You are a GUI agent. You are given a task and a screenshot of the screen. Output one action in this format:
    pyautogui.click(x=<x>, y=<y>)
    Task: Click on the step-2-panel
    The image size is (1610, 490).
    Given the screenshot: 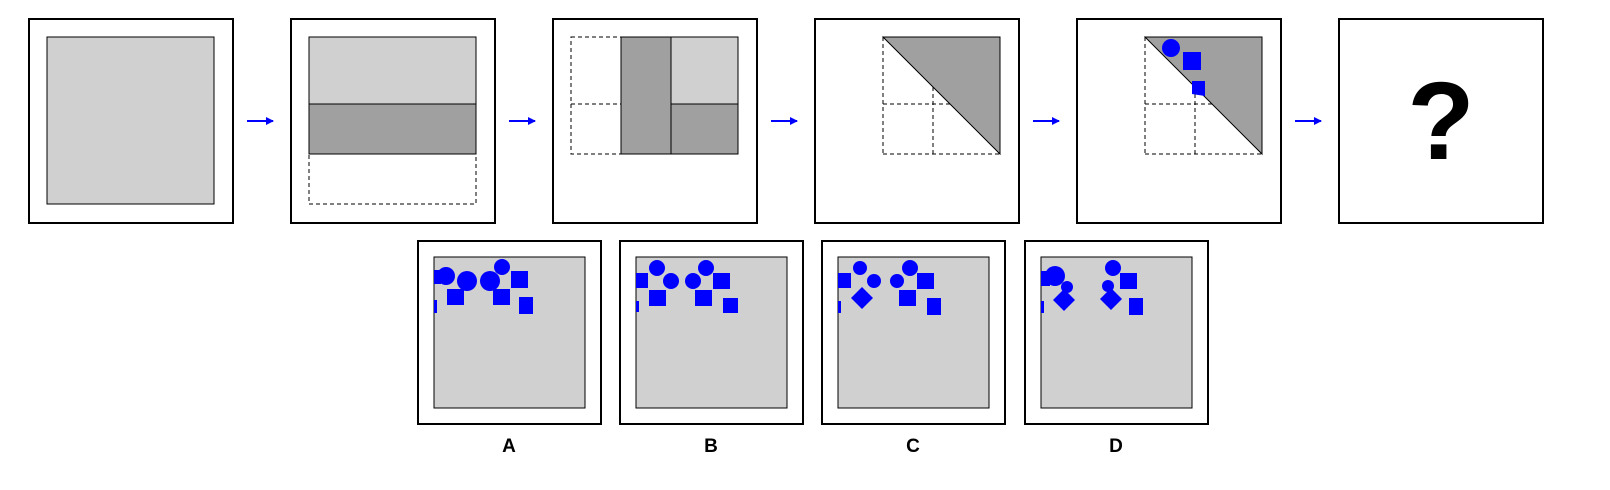 What is the action you would take?
    pyautogui.click(x=393, y=121)
    